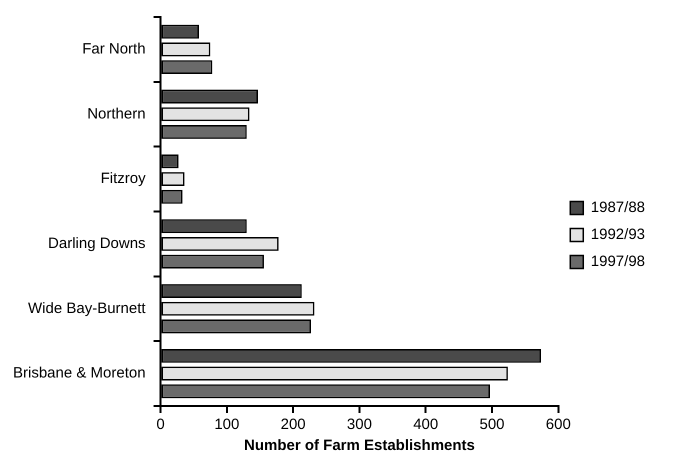  What do you see at coordinates (359, 445) in the screenshot?
I see `x-axis-title: Number of Farm Establishments` at bounding box center [359, 445].